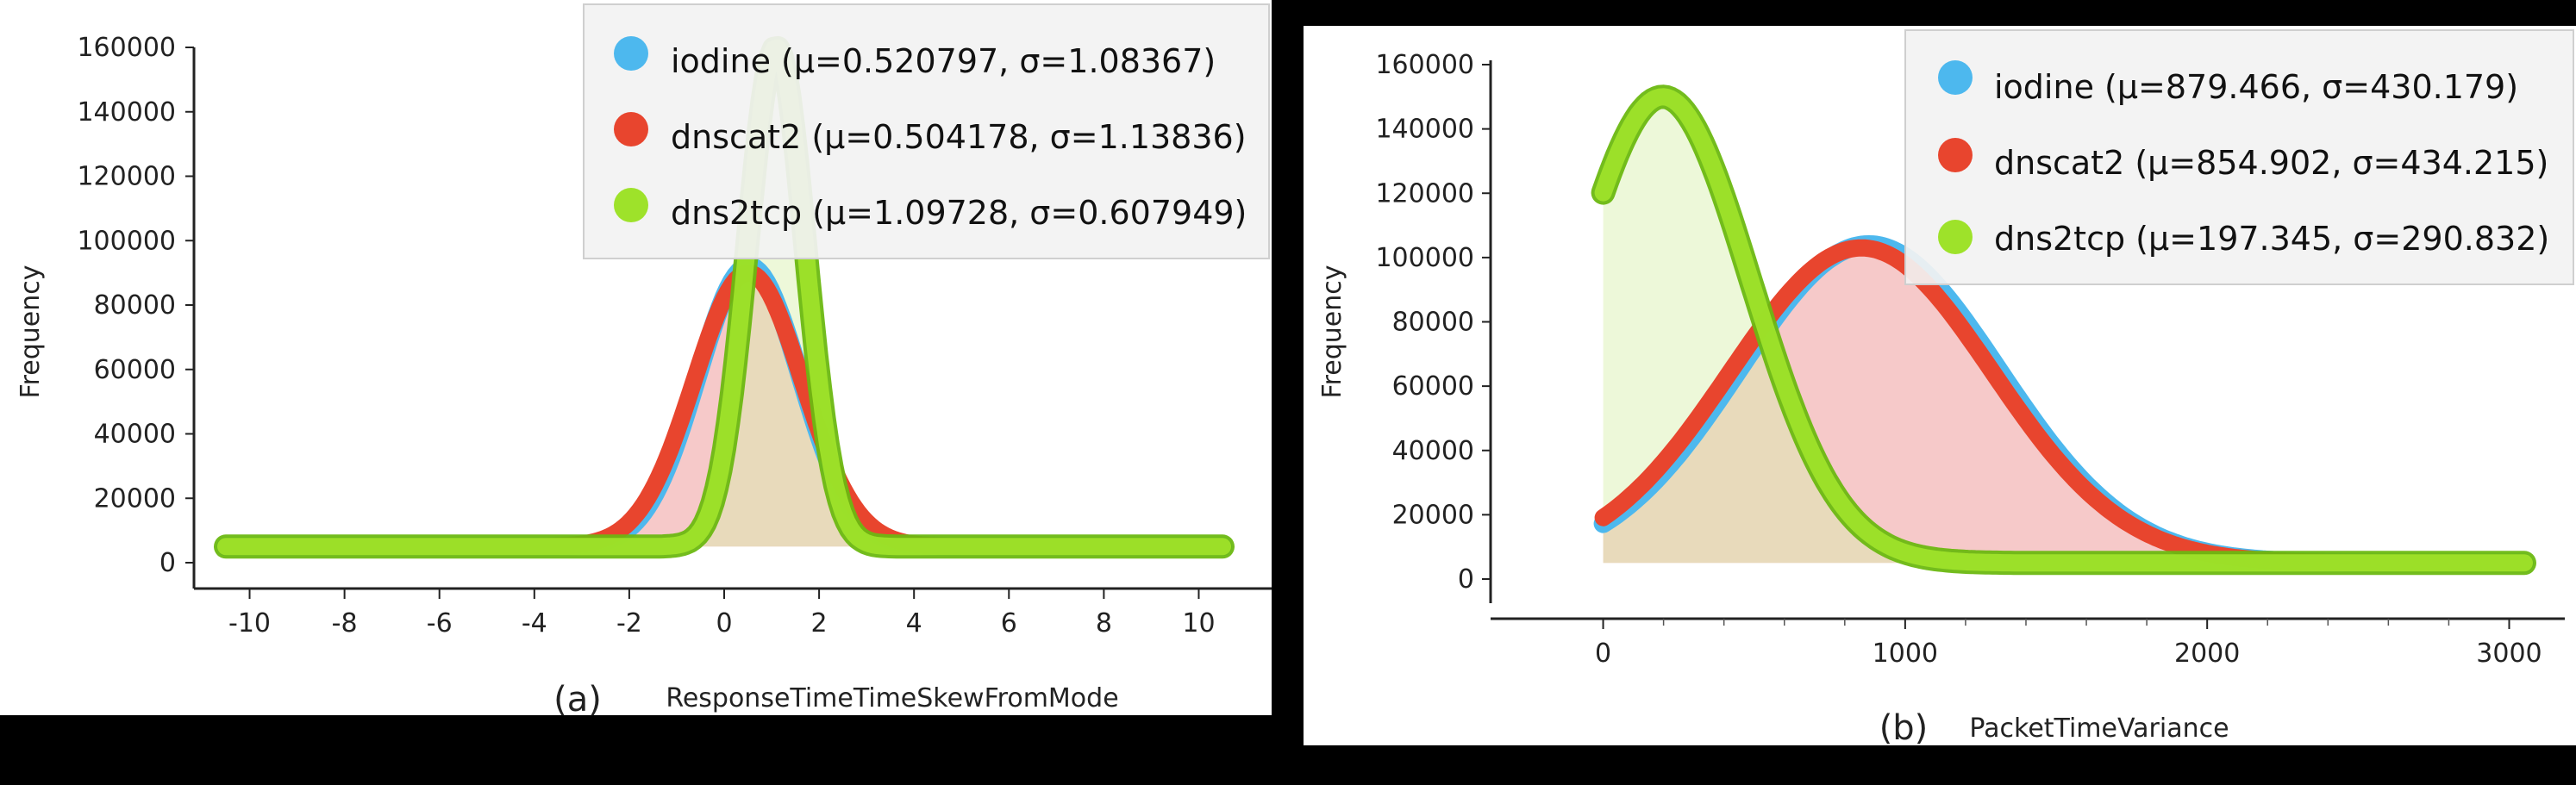  Describe the element at coordinates (631, 129) in the screenshot. I see `legend-a-swatch-dnscat2` at that location.